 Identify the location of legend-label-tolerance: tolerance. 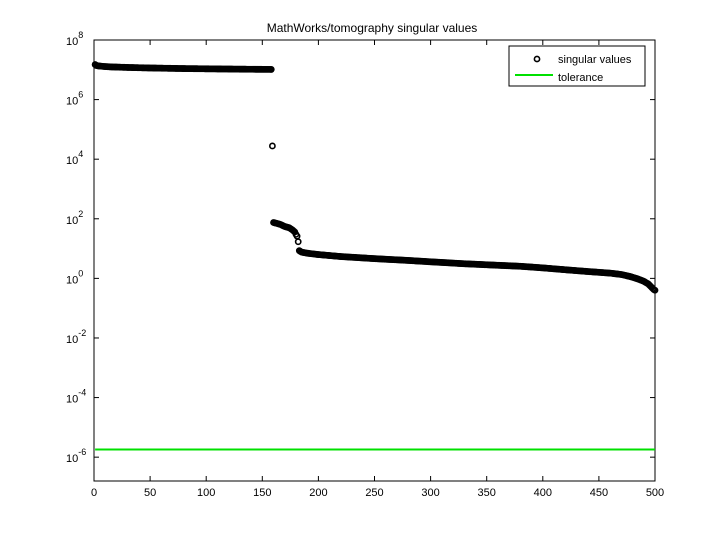
(580, 78).